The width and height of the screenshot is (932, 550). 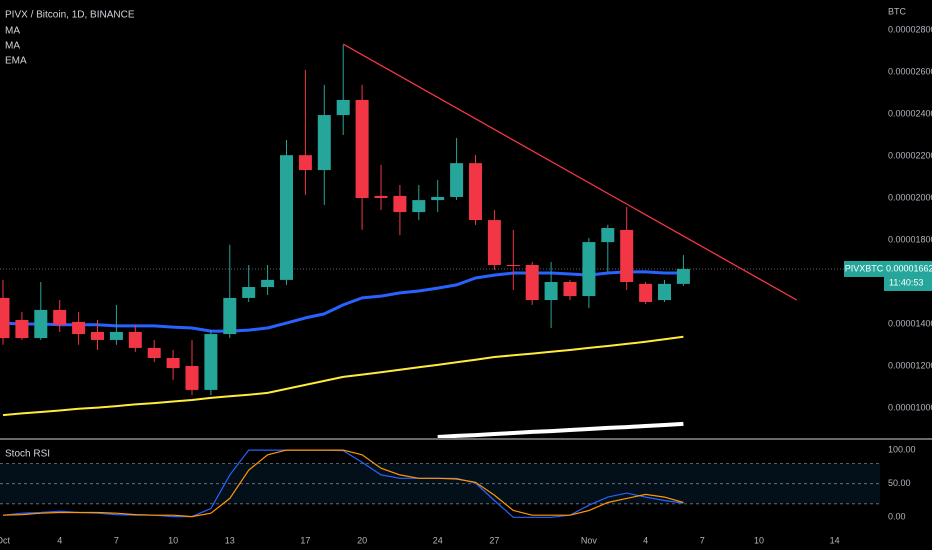 I want to click on y-tick-label: 0.00001800, so click(x=910, y=239).